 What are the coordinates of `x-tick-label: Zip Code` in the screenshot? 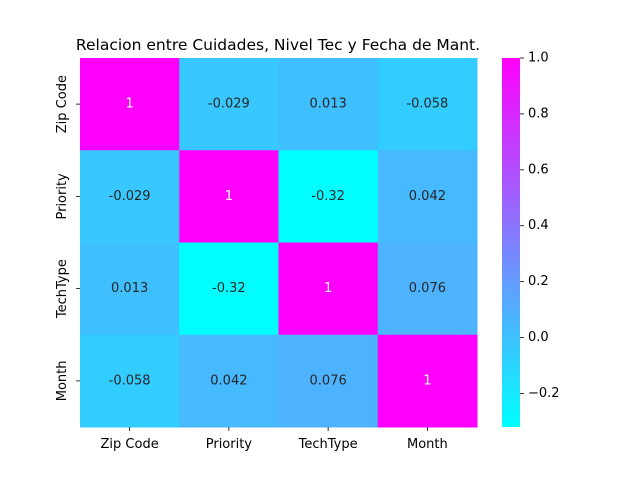 It's located at (130, 444).